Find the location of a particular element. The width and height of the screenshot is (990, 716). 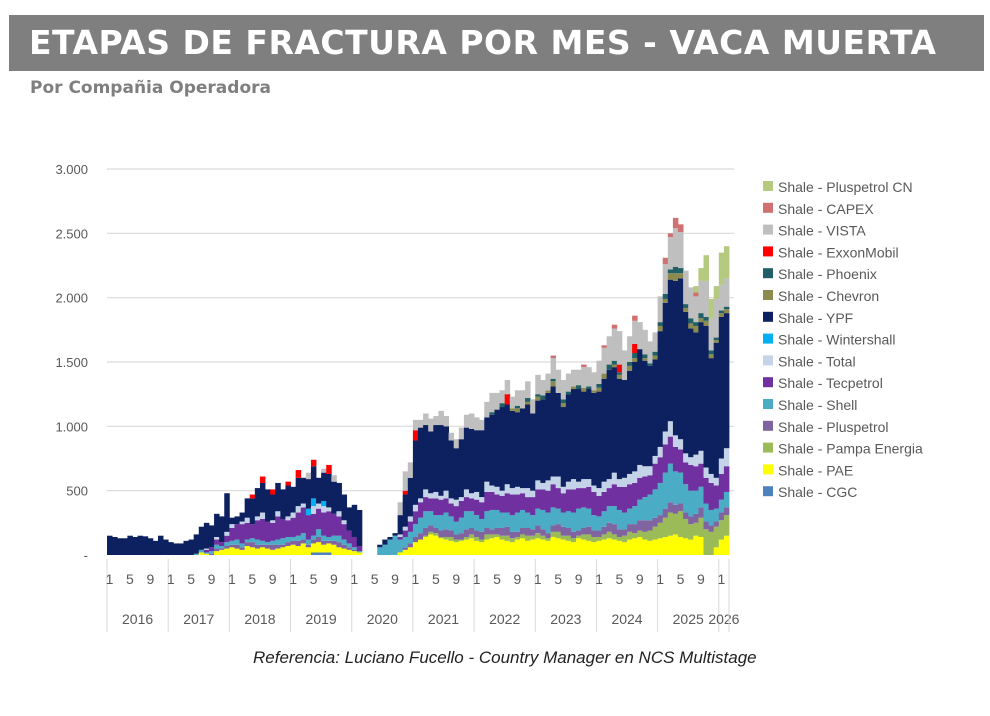

y-tick-label: 2.000 is located at coordinates (71, 298).